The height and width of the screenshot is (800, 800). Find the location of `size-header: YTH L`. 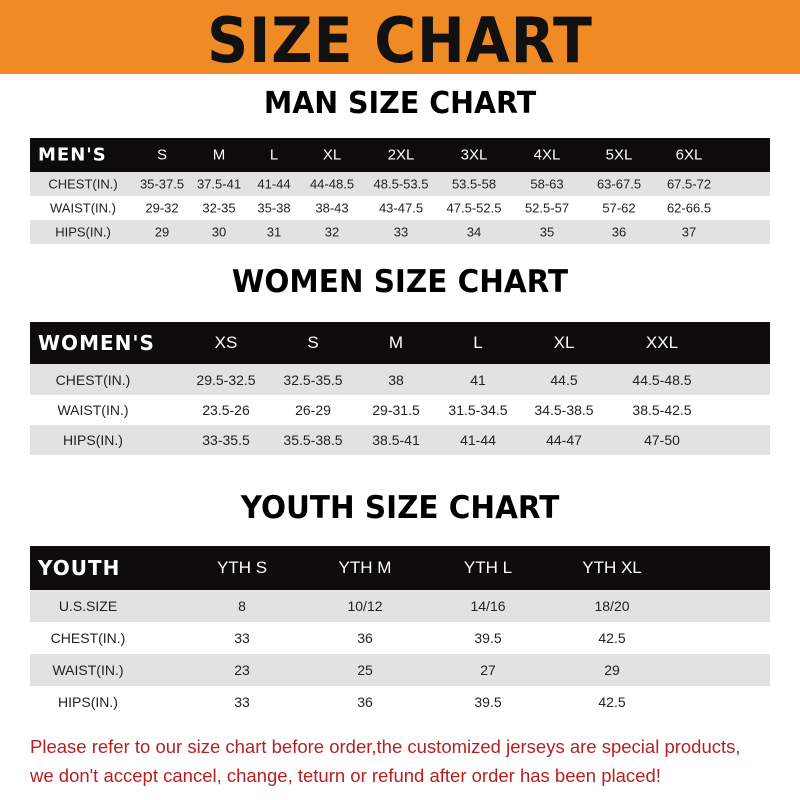

size-header: YTH L is located at coordinates (488, 567).